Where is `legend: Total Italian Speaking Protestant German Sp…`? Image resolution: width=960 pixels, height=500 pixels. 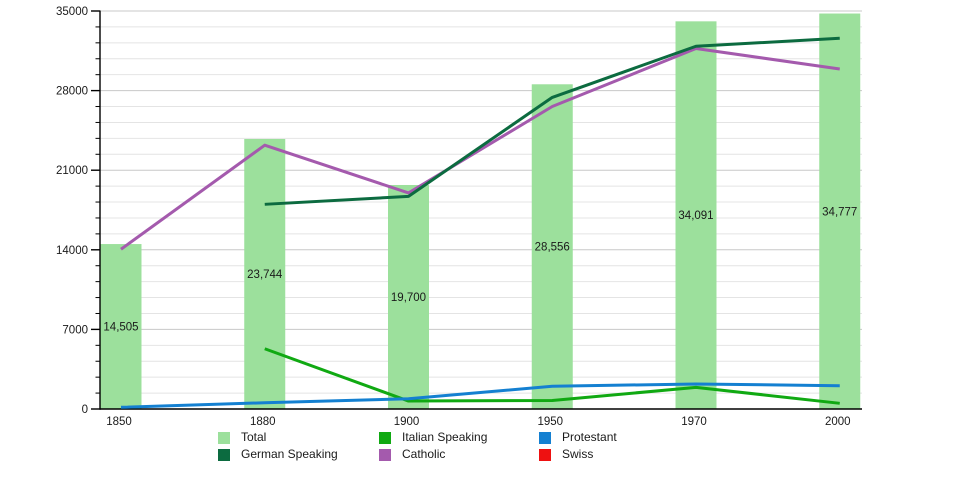
legend: Total Italian Speaking Protestant German Sp… is located at coordinates (473, 446).